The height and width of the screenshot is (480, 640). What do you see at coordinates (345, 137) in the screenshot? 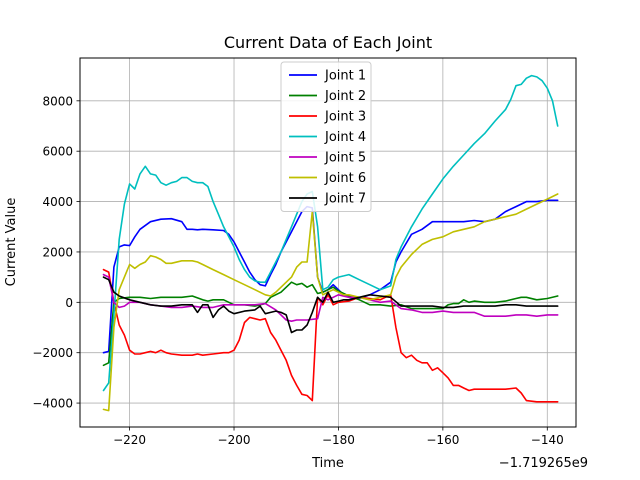
I see `legend-label-joint-4: Joint 4` at bounding box center [345, 137].